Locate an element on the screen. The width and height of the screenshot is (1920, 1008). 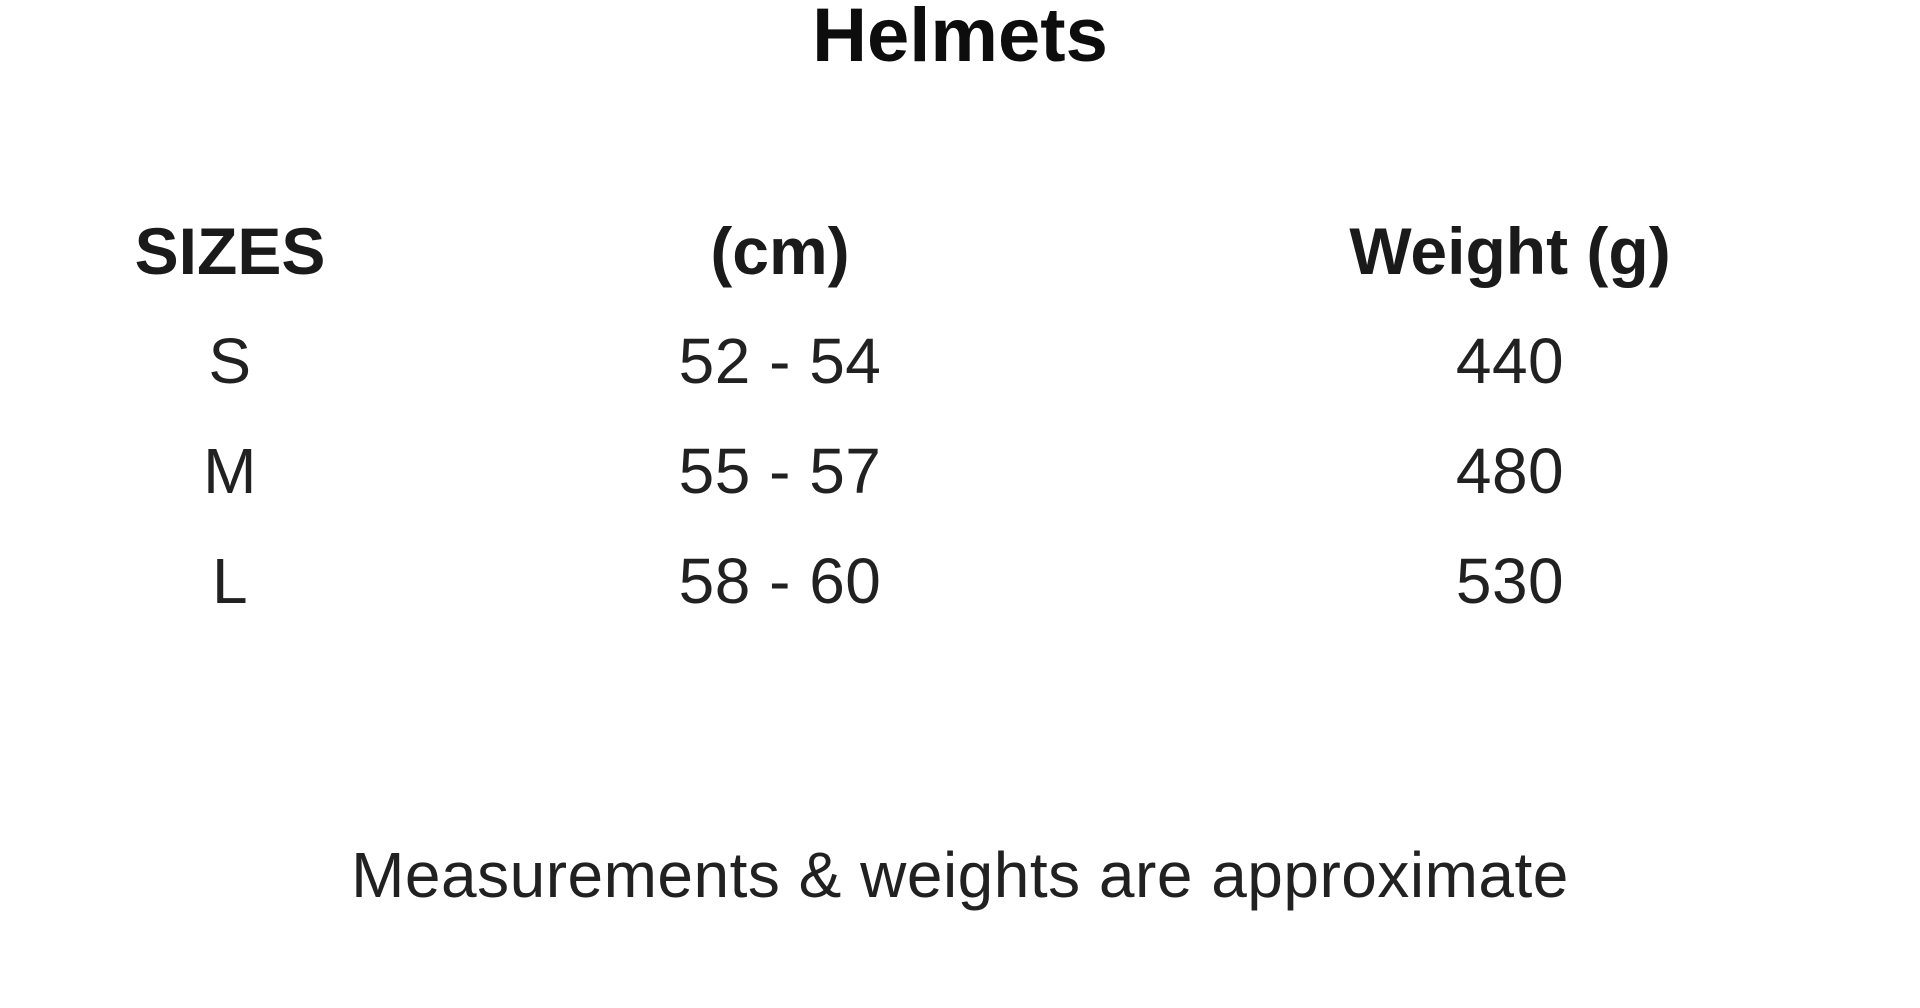
table-row-size-m: M 55 - 57 480 is located at coordinates (960, 471).